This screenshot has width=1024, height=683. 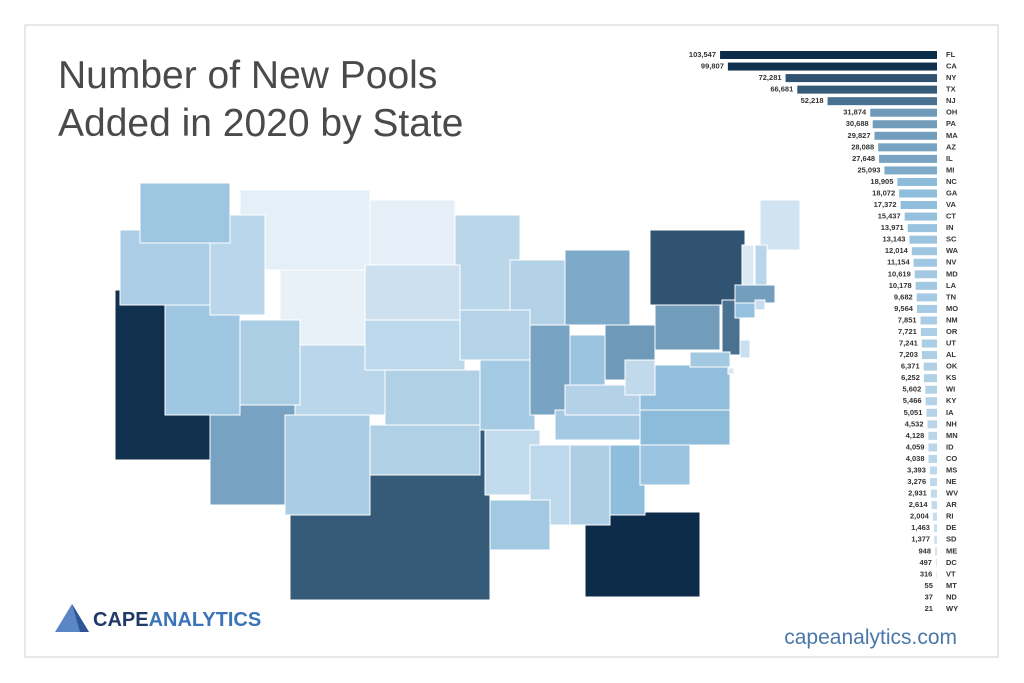 I want to click on value-label: 1,463, so click(x=920, y=527).